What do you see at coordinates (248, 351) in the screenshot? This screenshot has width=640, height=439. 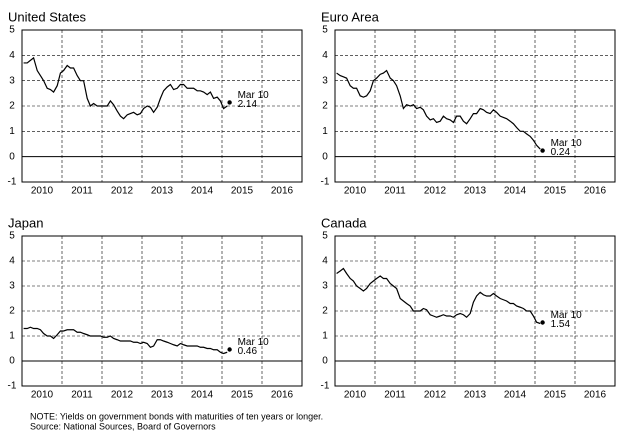 I see `point-value: 0.46` at bounding box center [248, 351].